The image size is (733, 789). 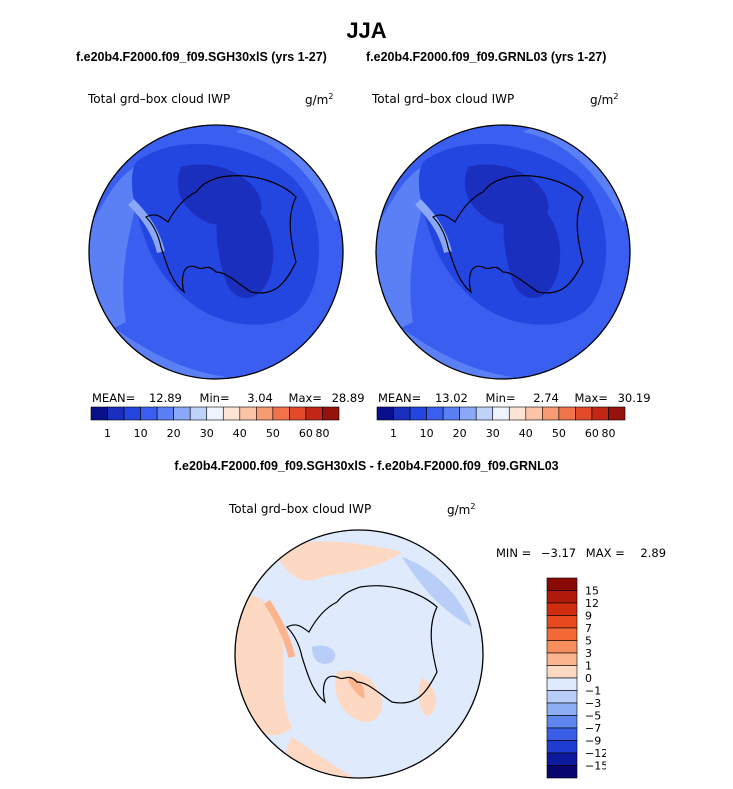 What do you see at coordinates (165, 398) in the screenshot?
I see `left-mean-value: 12.89` at bounding box center [165, 398].